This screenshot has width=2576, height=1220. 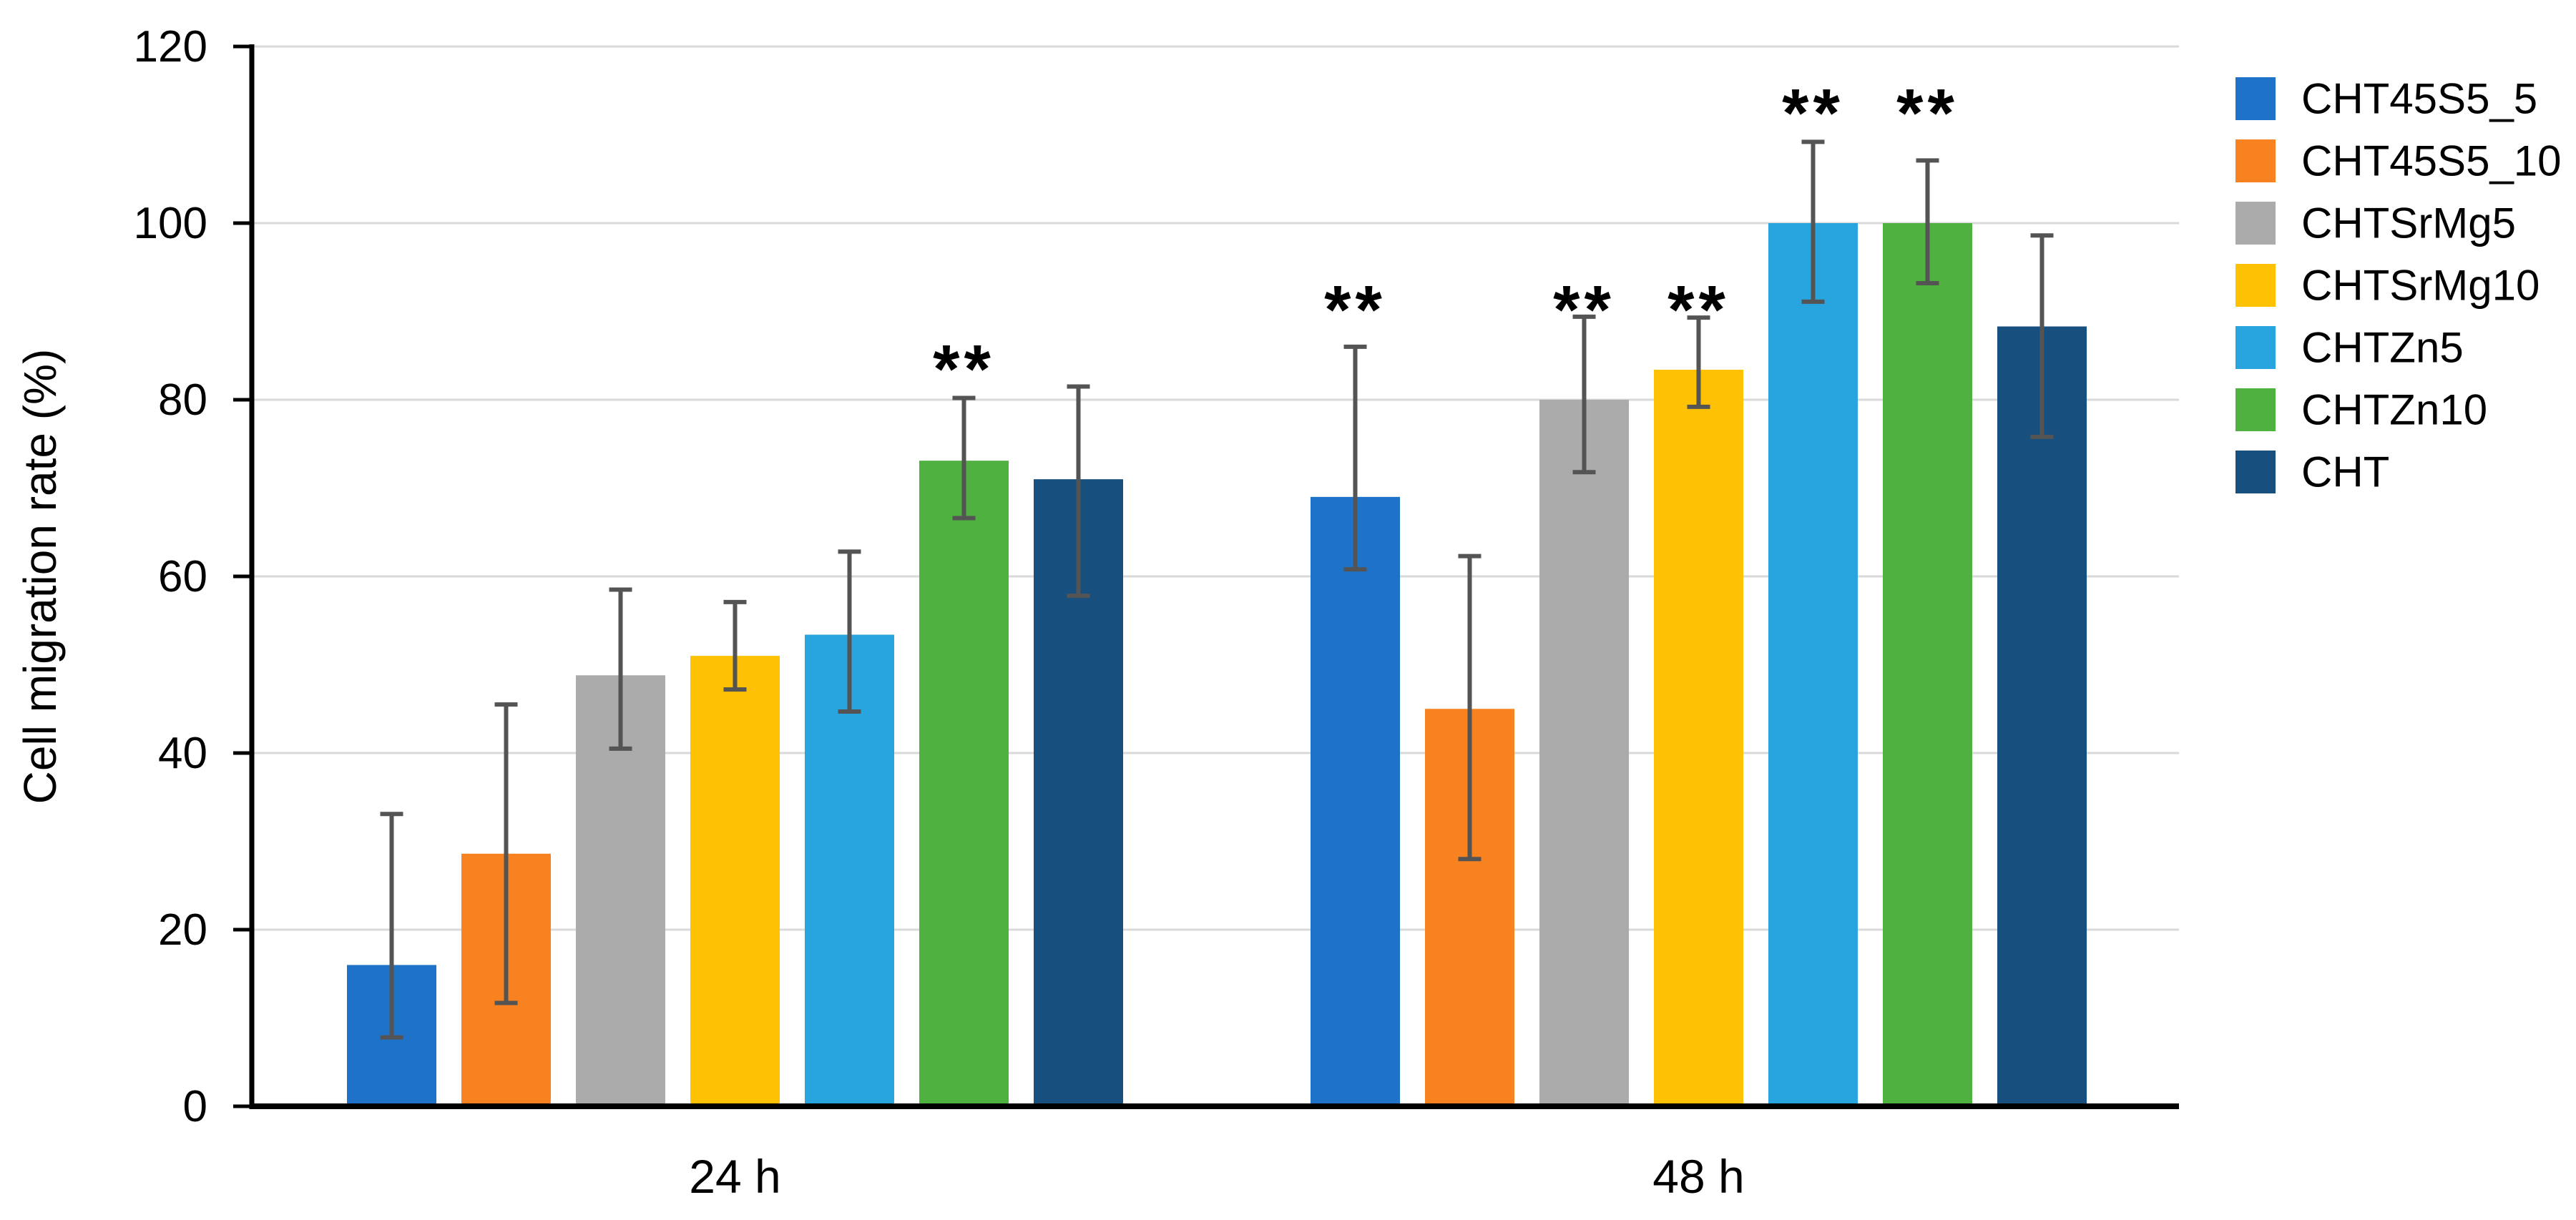 I want to click on y-axis-title: Cell migration rate (%), so click(x=40, y=577).